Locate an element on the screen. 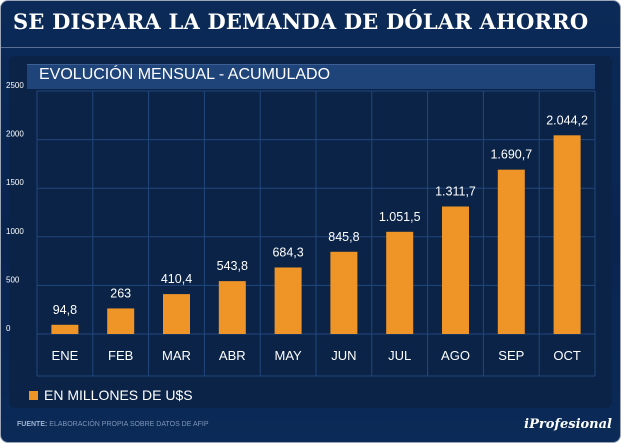 This screenshot has width=621, height=443. value-label: 1.051,5 is located at coordinates (400, 217).